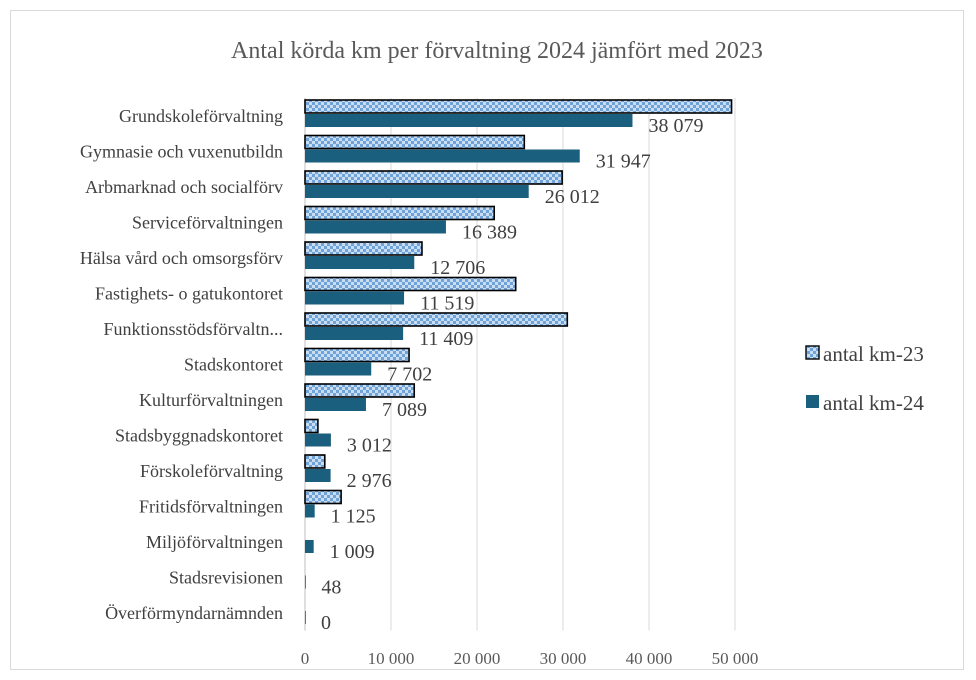 The height and width of the screenshot is (680, 976). What do you see at coordinates (530, 658) in the screenshot?
I see `x-tick-labels: 0 10 000 20 000 30 000 40 000 50 000` at bounding box center [530, 658].